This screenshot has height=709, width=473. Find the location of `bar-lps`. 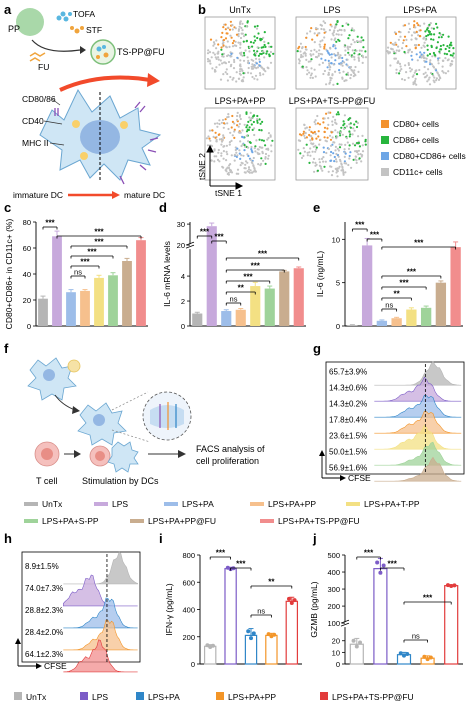

bar-lps is located at coordinates (211, 276).